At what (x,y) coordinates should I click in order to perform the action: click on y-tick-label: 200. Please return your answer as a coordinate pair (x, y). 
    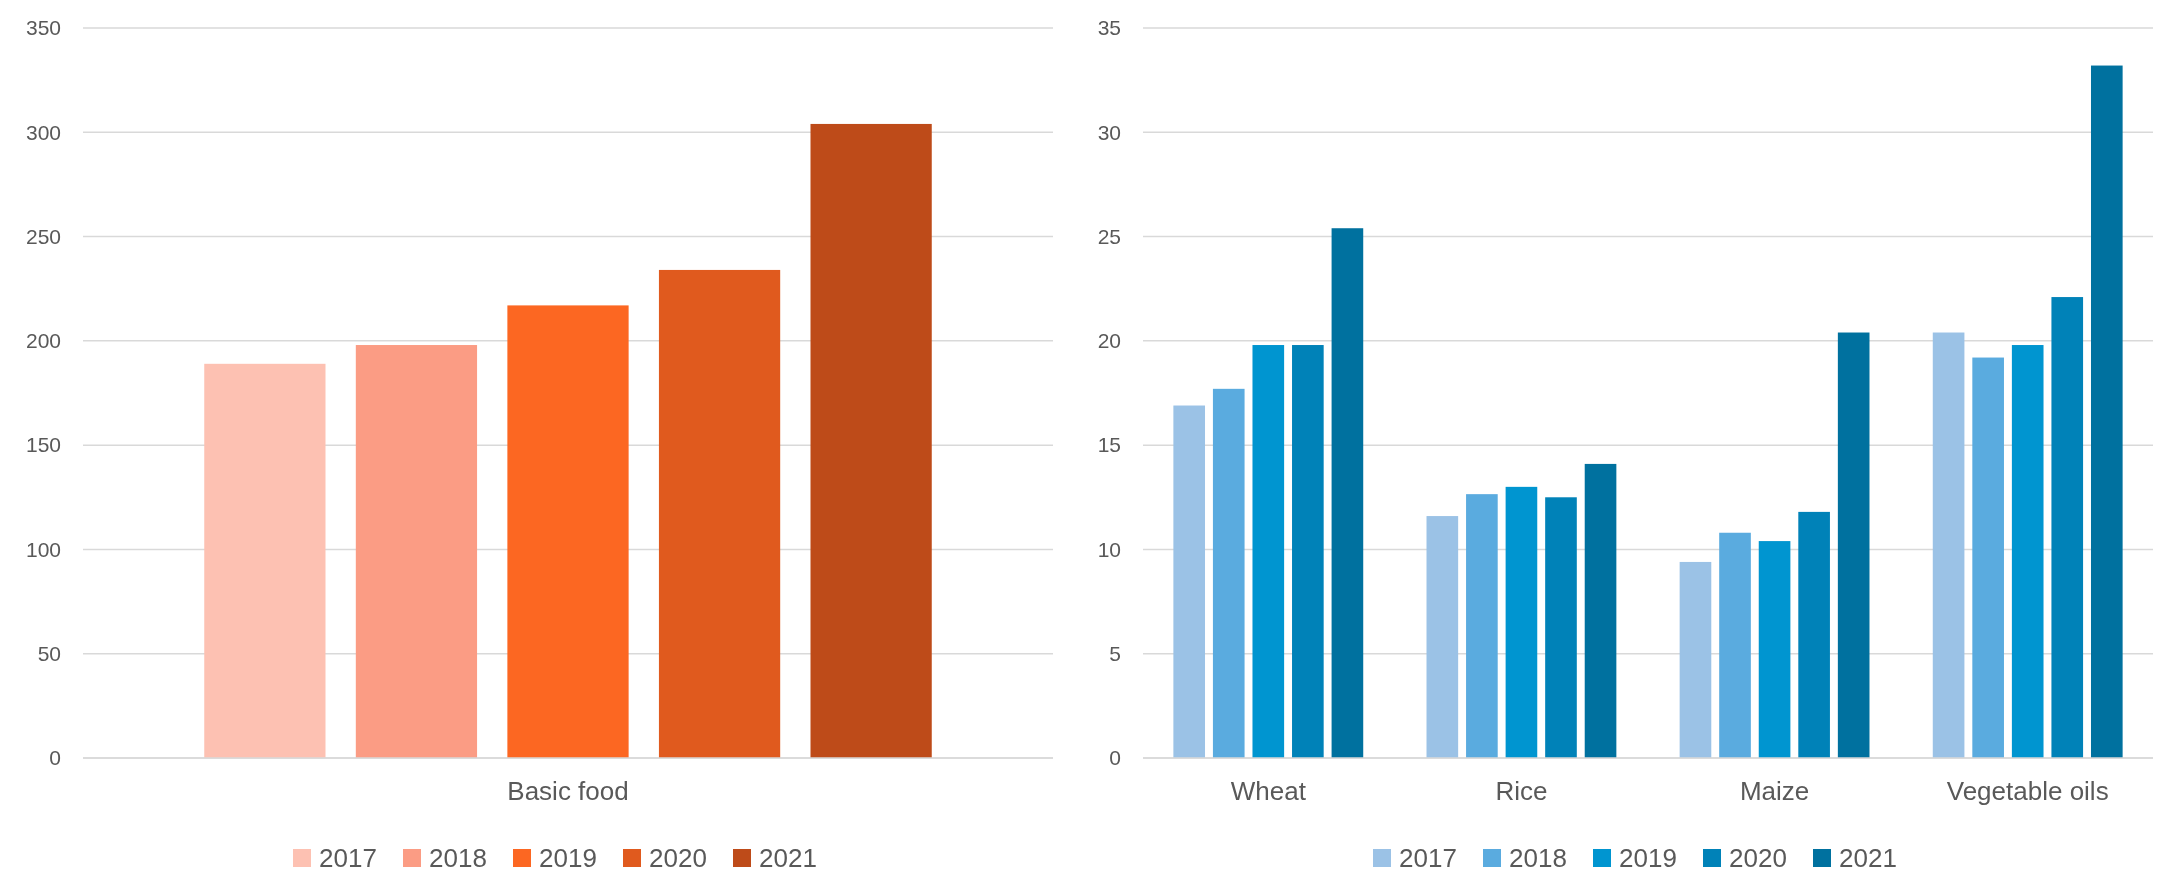
    Looking at the image, I should click on (43, 341).